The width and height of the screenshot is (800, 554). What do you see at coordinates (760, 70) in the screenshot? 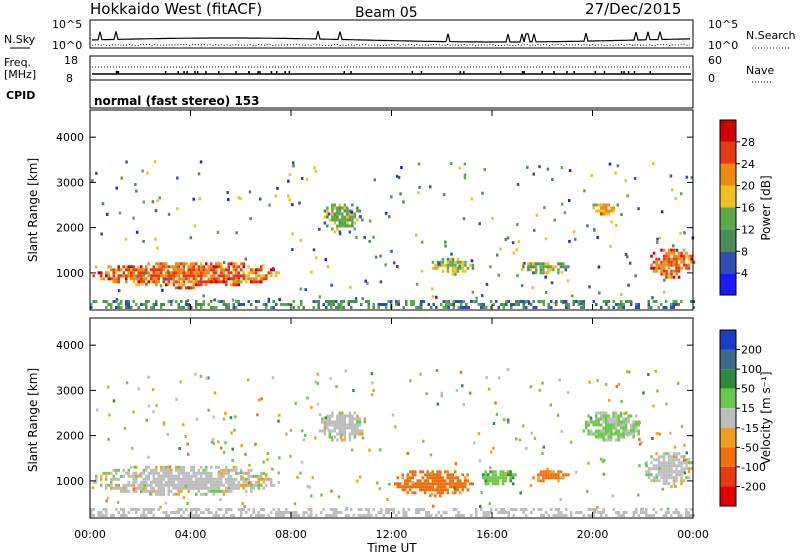
I see `freq-right-label: Nave` at bounding box center [760, 70].